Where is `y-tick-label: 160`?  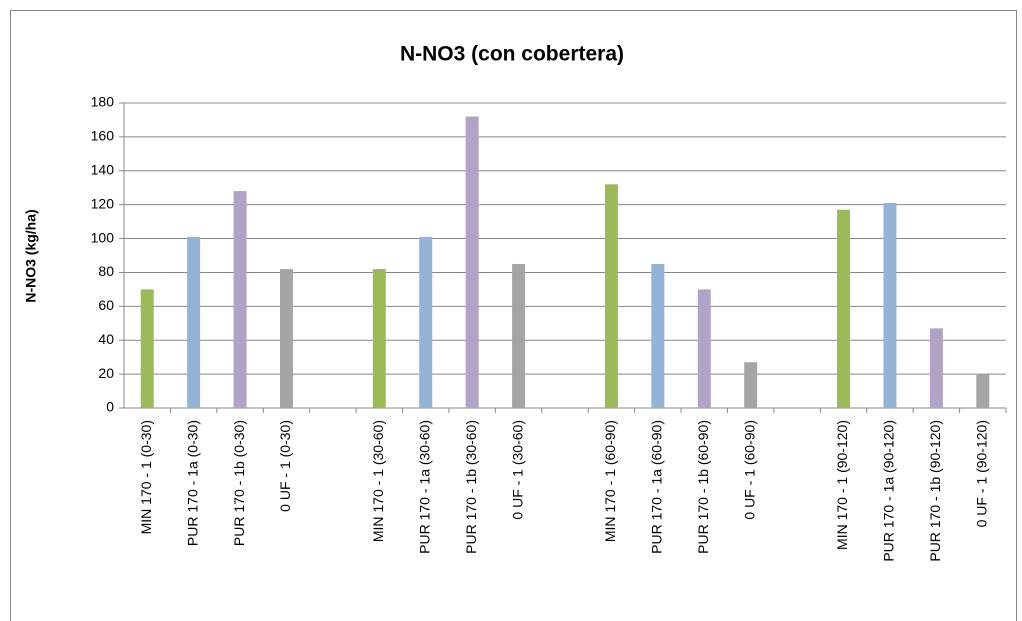 y-tick-label: 160 is located at coordinates (103, 136).